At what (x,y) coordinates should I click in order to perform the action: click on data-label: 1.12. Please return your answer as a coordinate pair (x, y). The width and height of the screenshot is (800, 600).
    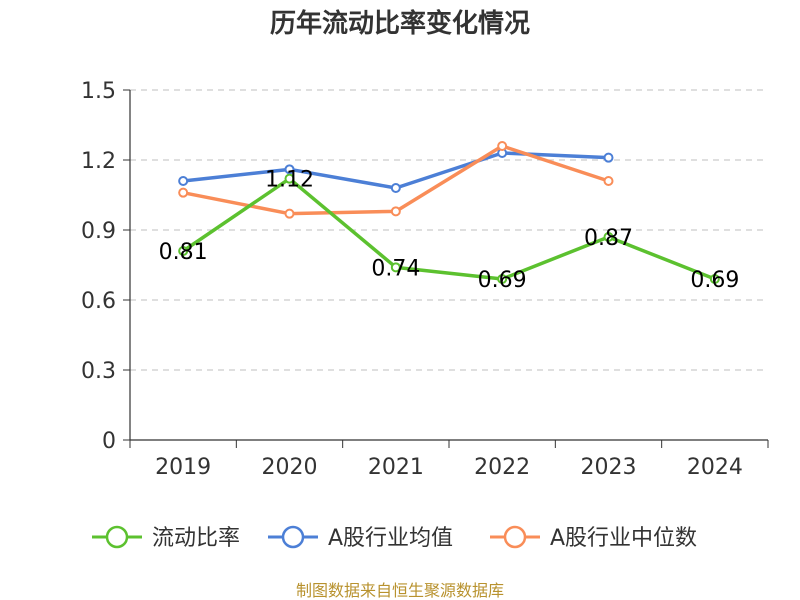
    Looking at the image, I should click on (289, 180).